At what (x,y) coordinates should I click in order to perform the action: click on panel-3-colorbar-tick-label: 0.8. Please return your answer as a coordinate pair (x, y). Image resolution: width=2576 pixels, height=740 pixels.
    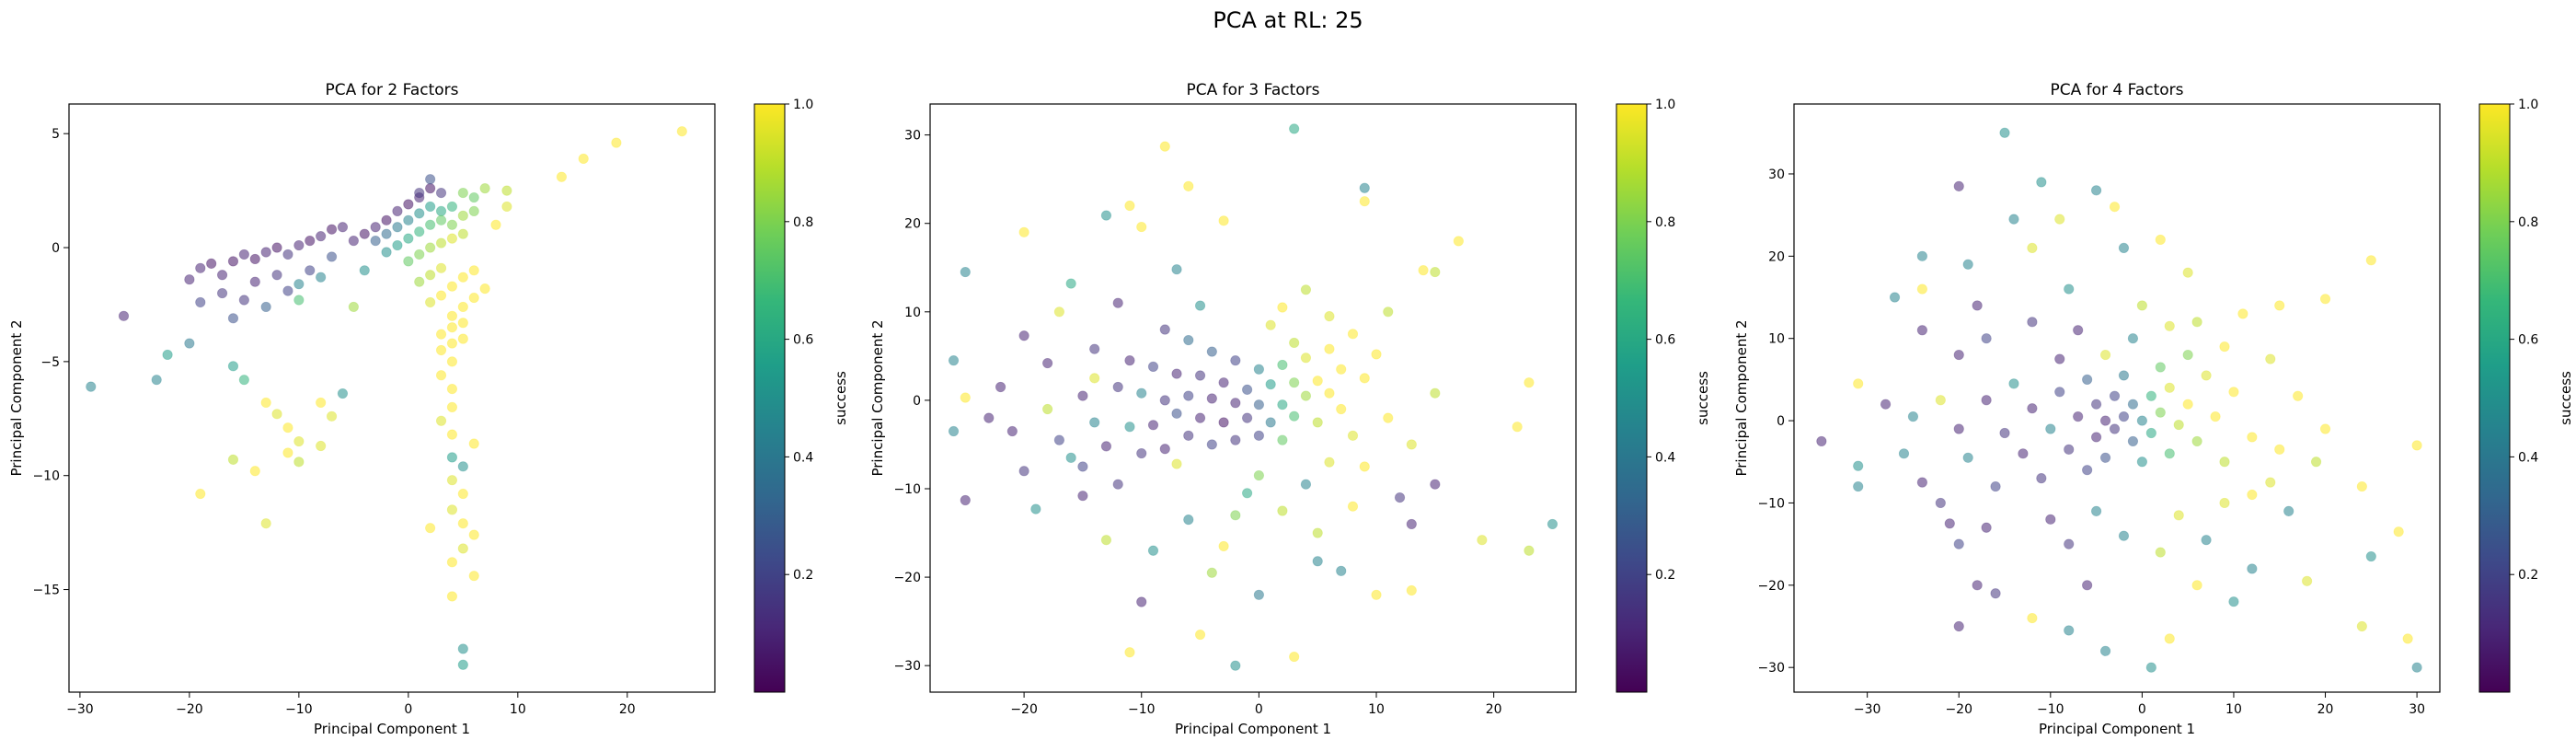
    Looking at the image, I should click on (2528, 223).